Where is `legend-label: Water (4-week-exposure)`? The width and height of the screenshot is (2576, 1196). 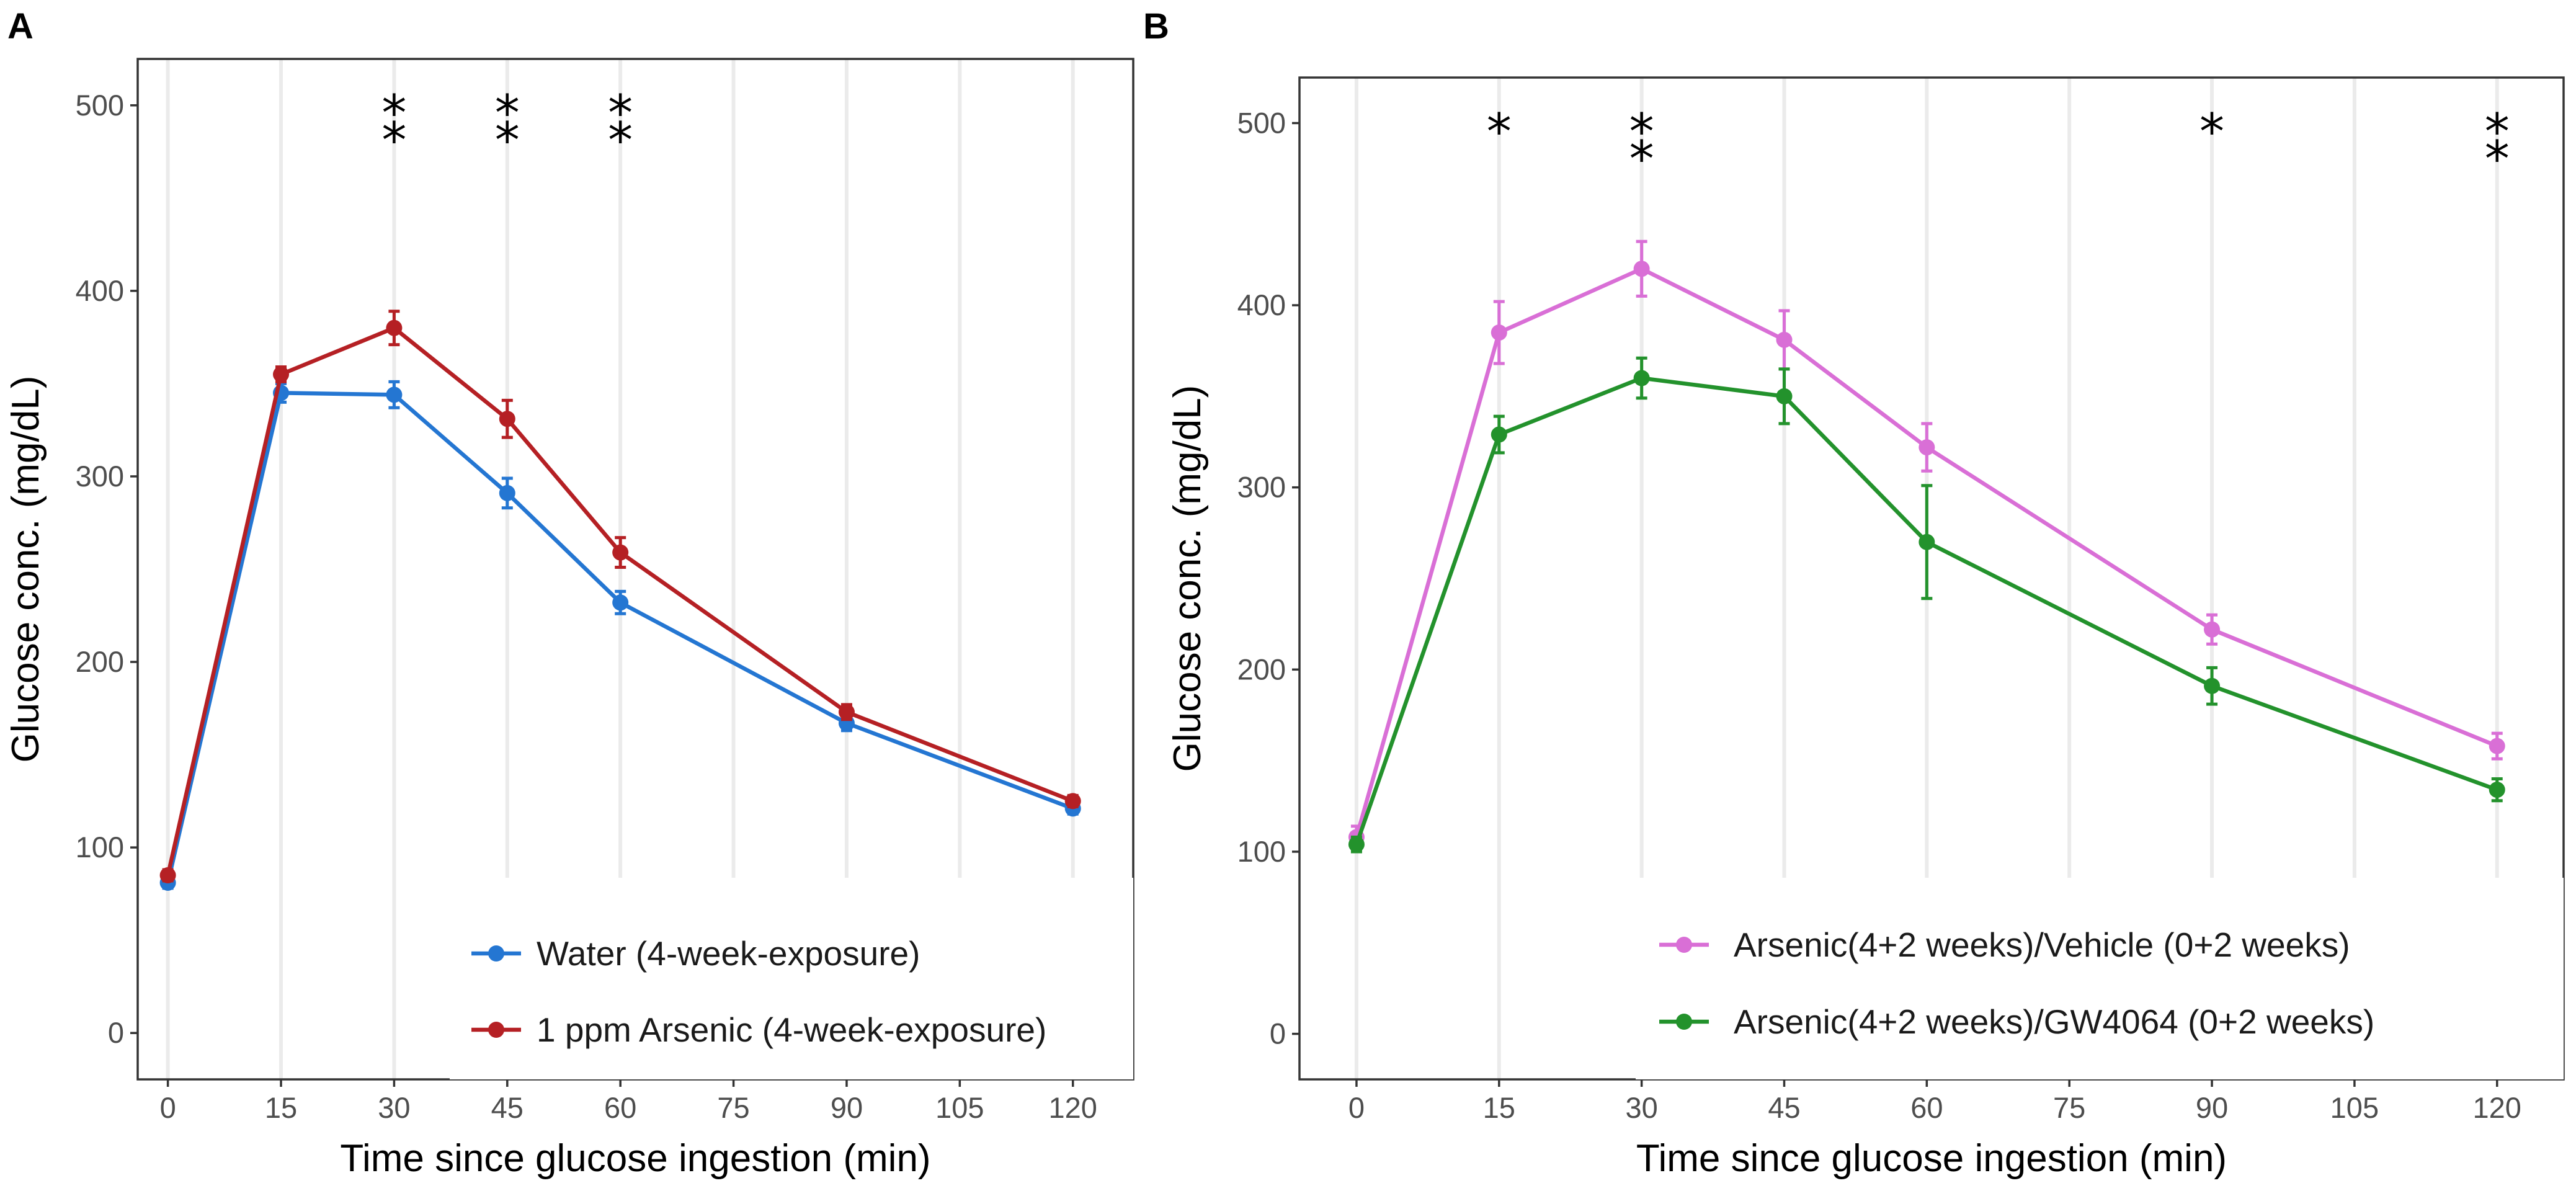 legend-label: Water (4-week-exposure) is located at coordinates (728, 953).